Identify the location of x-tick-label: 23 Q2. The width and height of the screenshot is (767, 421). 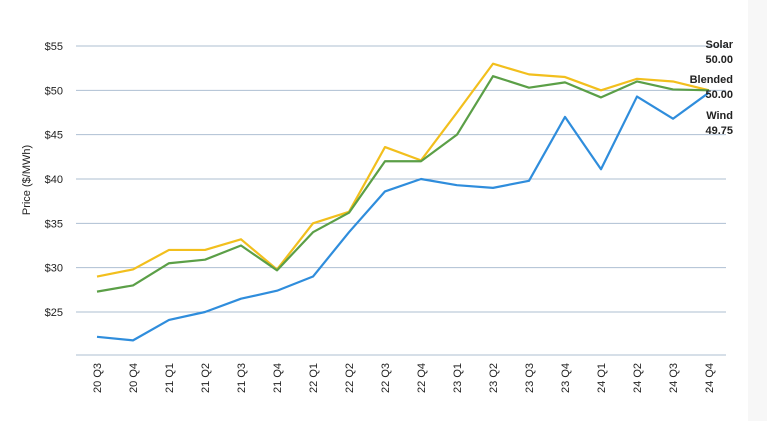
(494, 378).